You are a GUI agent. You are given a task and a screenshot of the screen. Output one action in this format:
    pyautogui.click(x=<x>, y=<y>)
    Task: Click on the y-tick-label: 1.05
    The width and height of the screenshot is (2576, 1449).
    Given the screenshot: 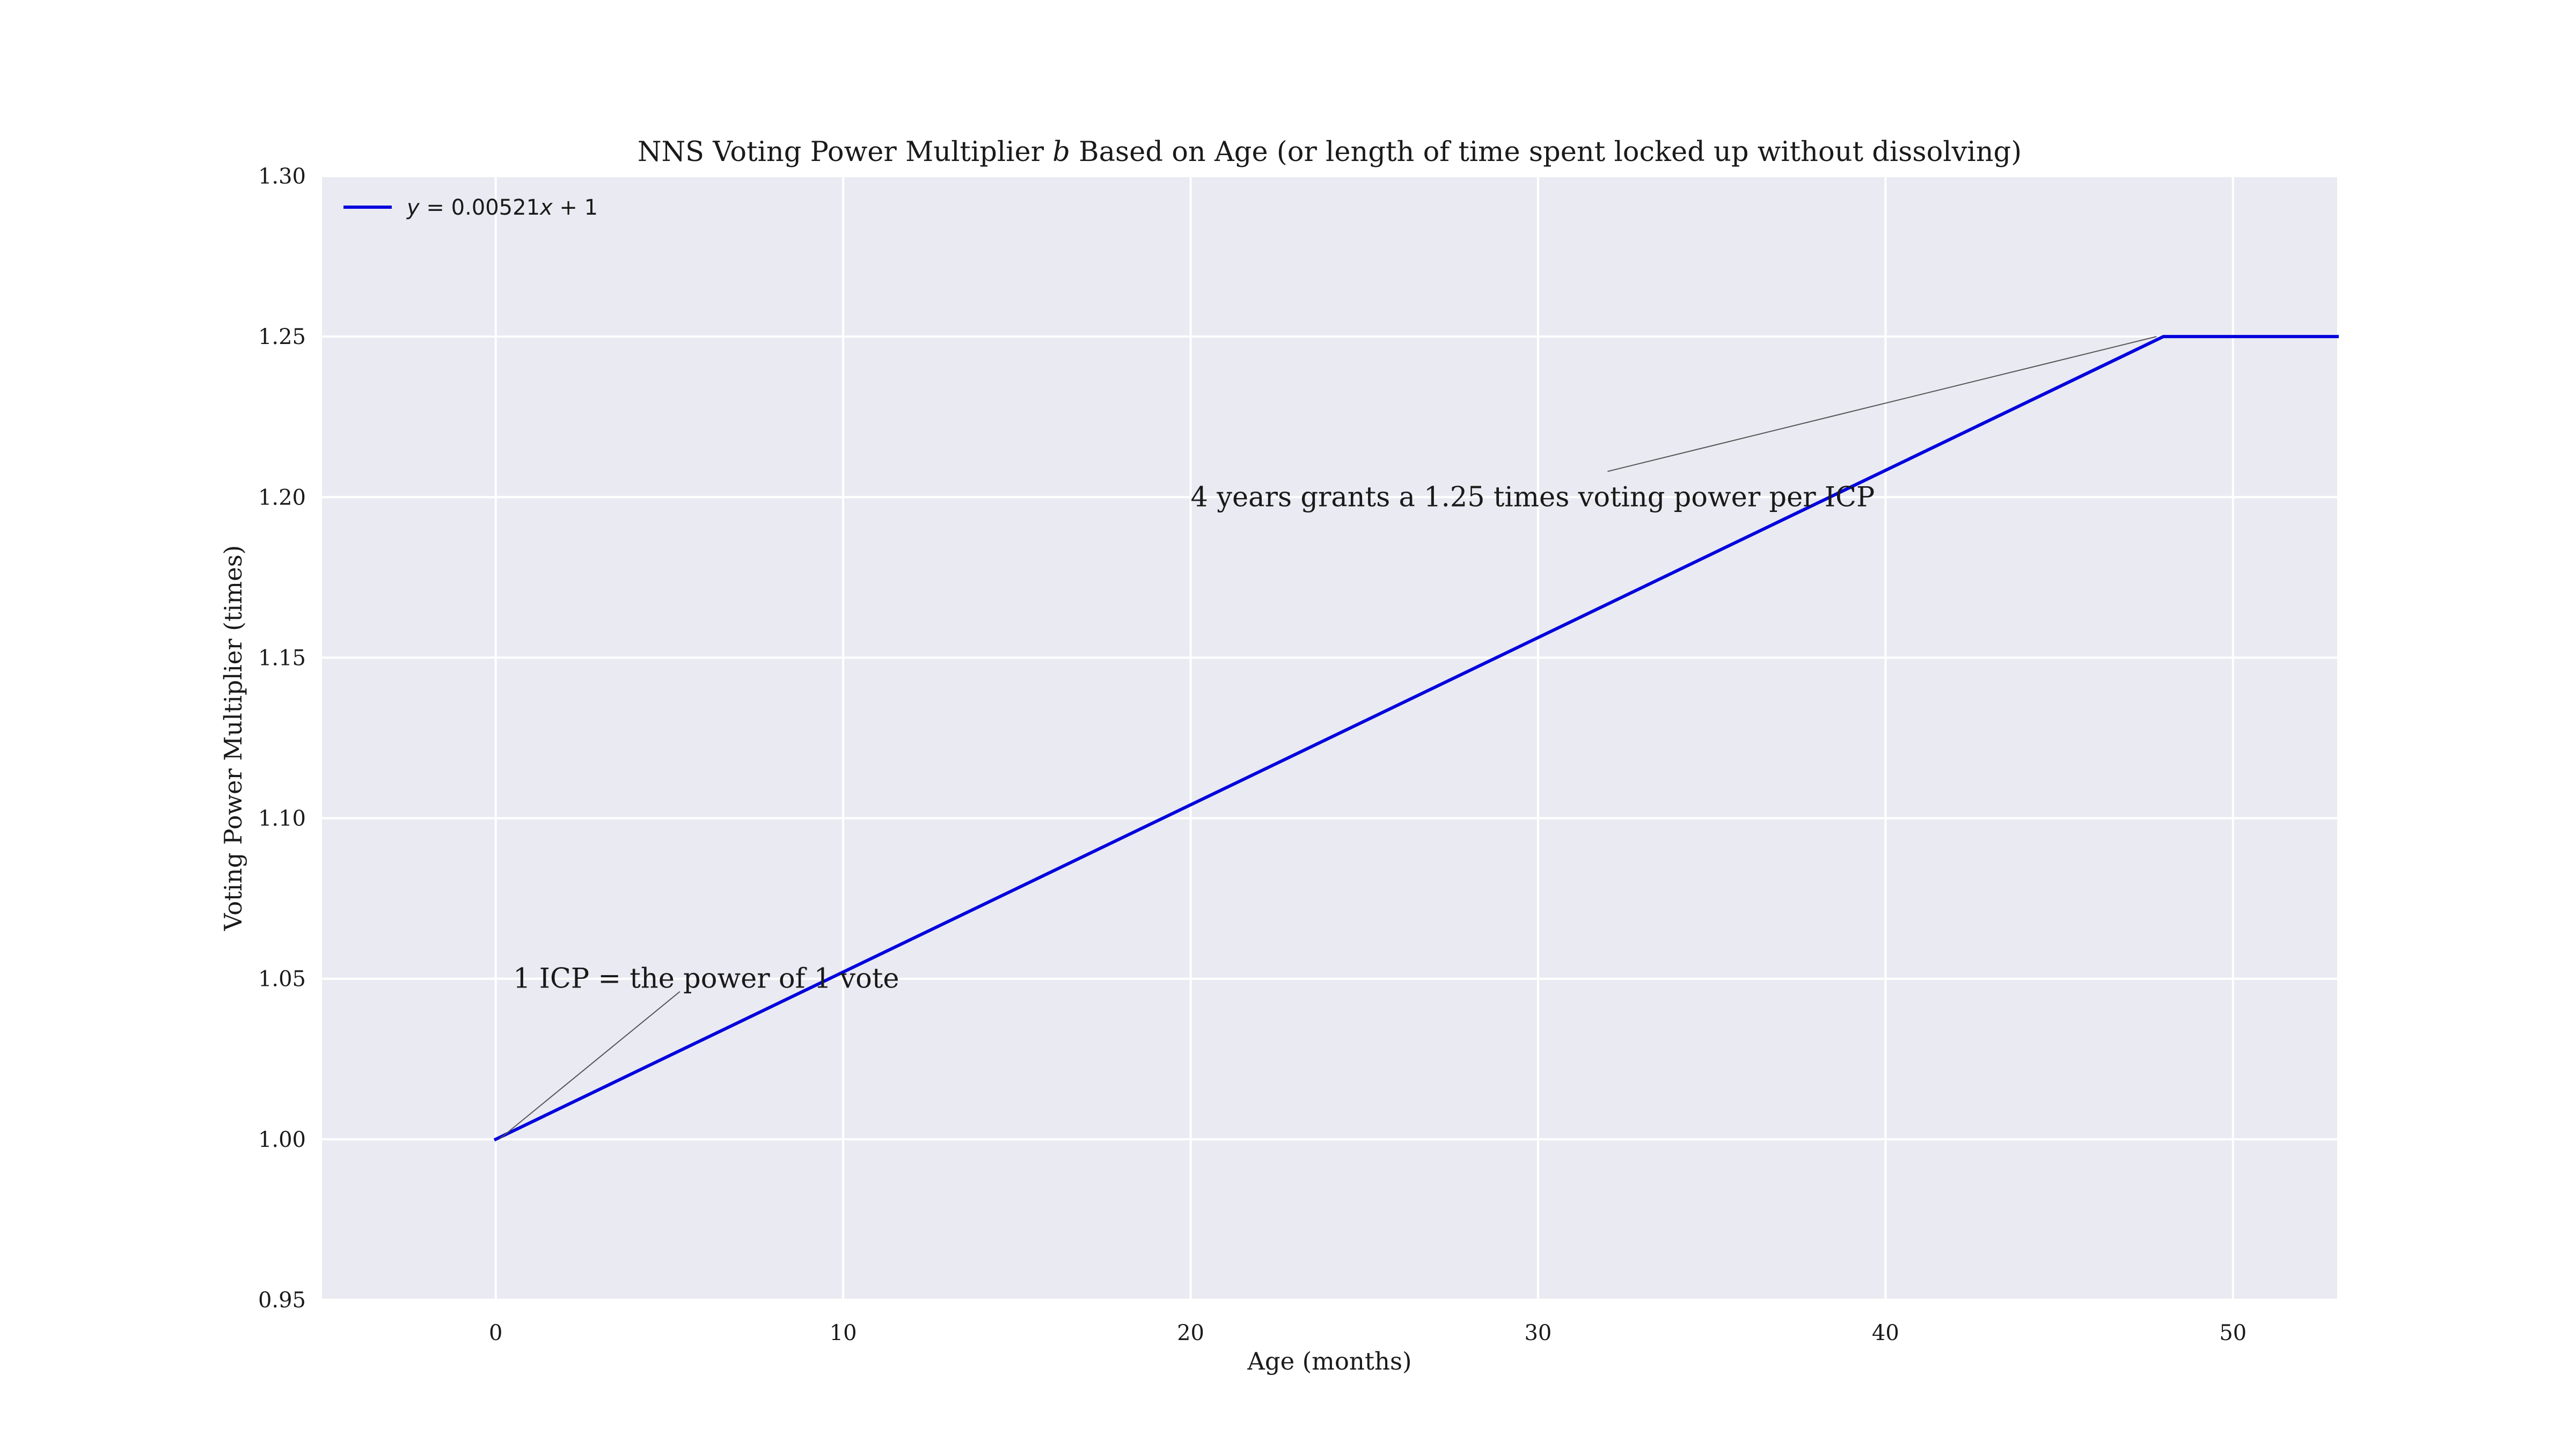 What is the action you would take?
    pyautogui.click(x=282, y=979)
    